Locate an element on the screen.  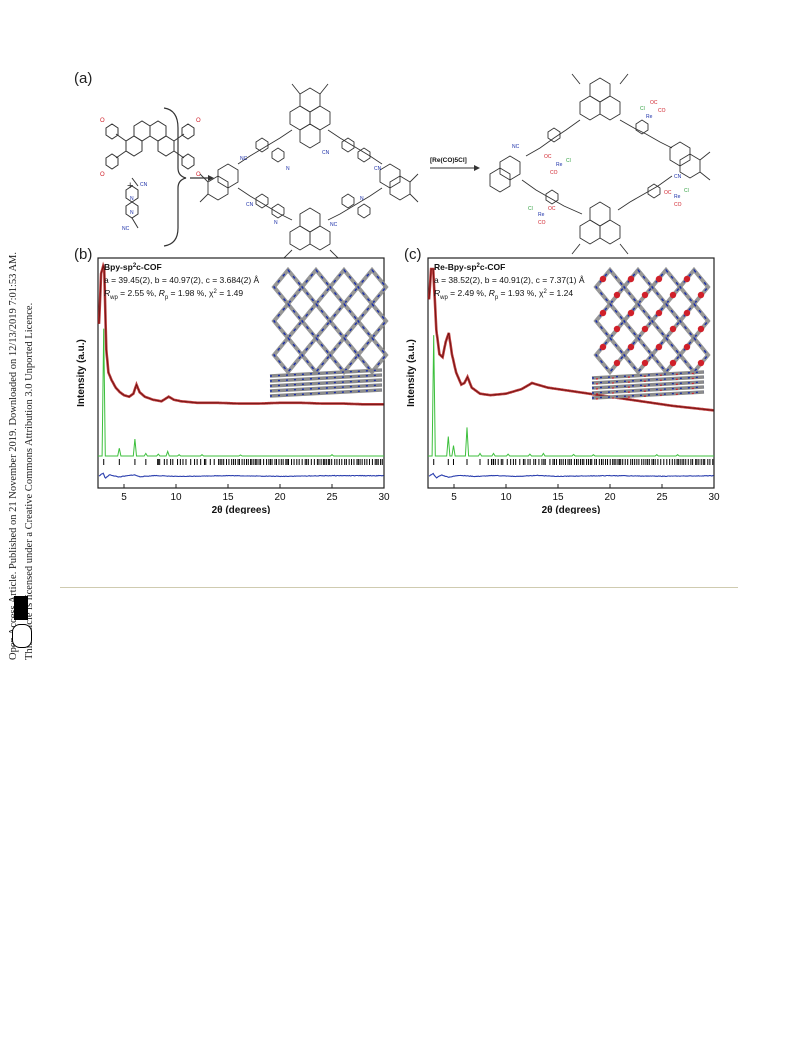
y-axis-label: Intensity (a.u.) is located at coordinates (411, 373).